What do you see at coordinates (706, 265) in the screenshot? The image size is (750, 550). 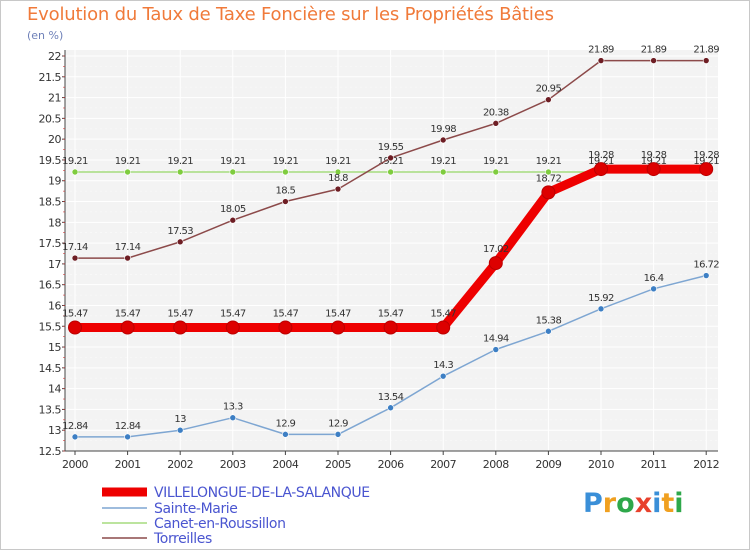 I see `data-label: 16.72` at bounding box center [706, 265].